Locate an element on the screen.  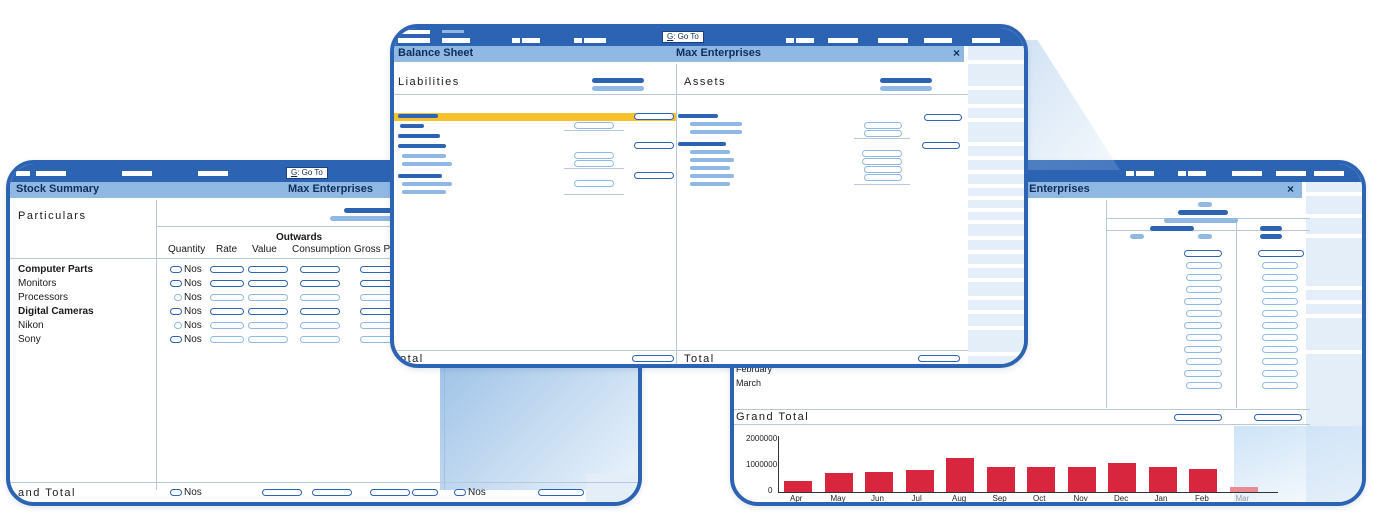
month-row: March is located at coordinates (749, 383).